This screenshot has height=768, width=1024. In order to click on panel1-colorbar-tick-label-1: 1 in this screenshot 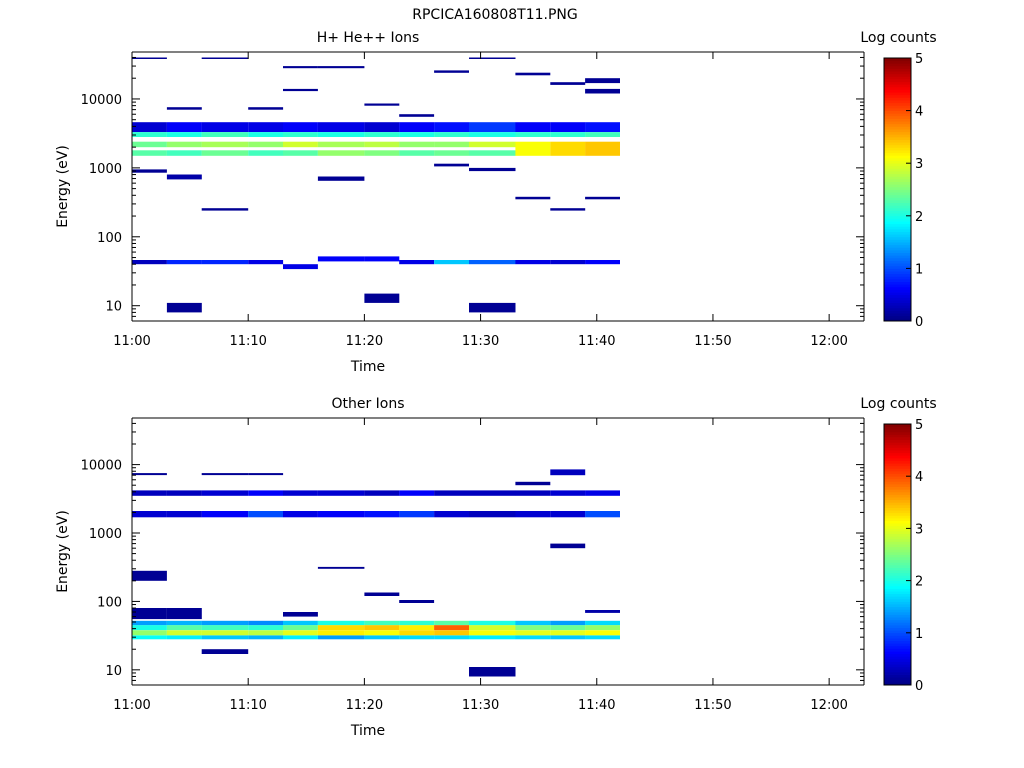, I will do `click(919, 269)`.